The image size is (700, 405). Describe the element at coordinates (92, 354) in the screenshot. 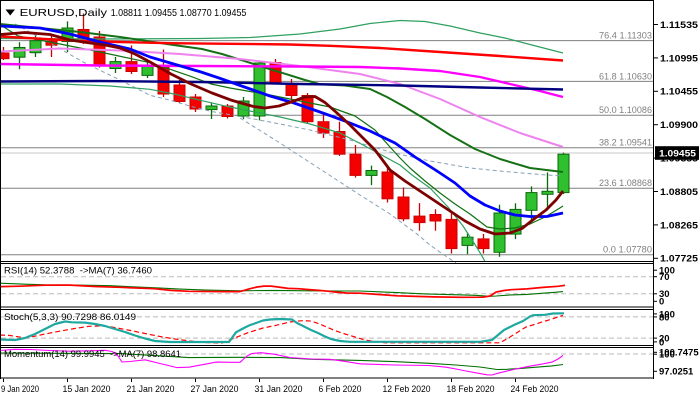

I see `svg-text:Momentum(14) 99.9945 ->MA(7): Momentum(14) 99.9945 ->MA(7) 98.8641` at that location.